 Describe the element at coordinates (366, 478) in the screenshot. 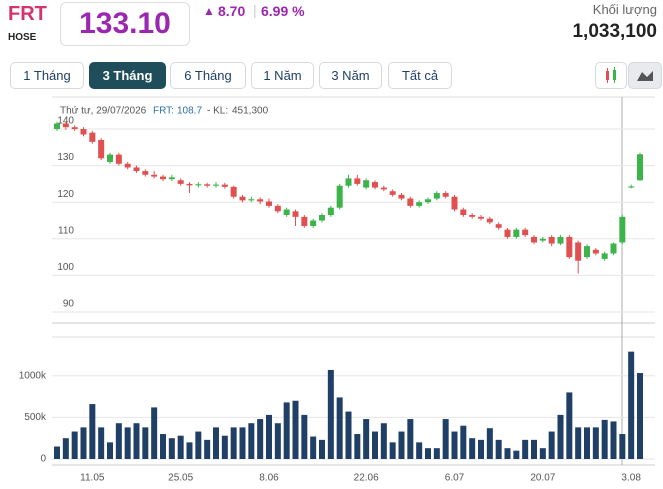

I see `x-tick-label: 22.06` at that location.